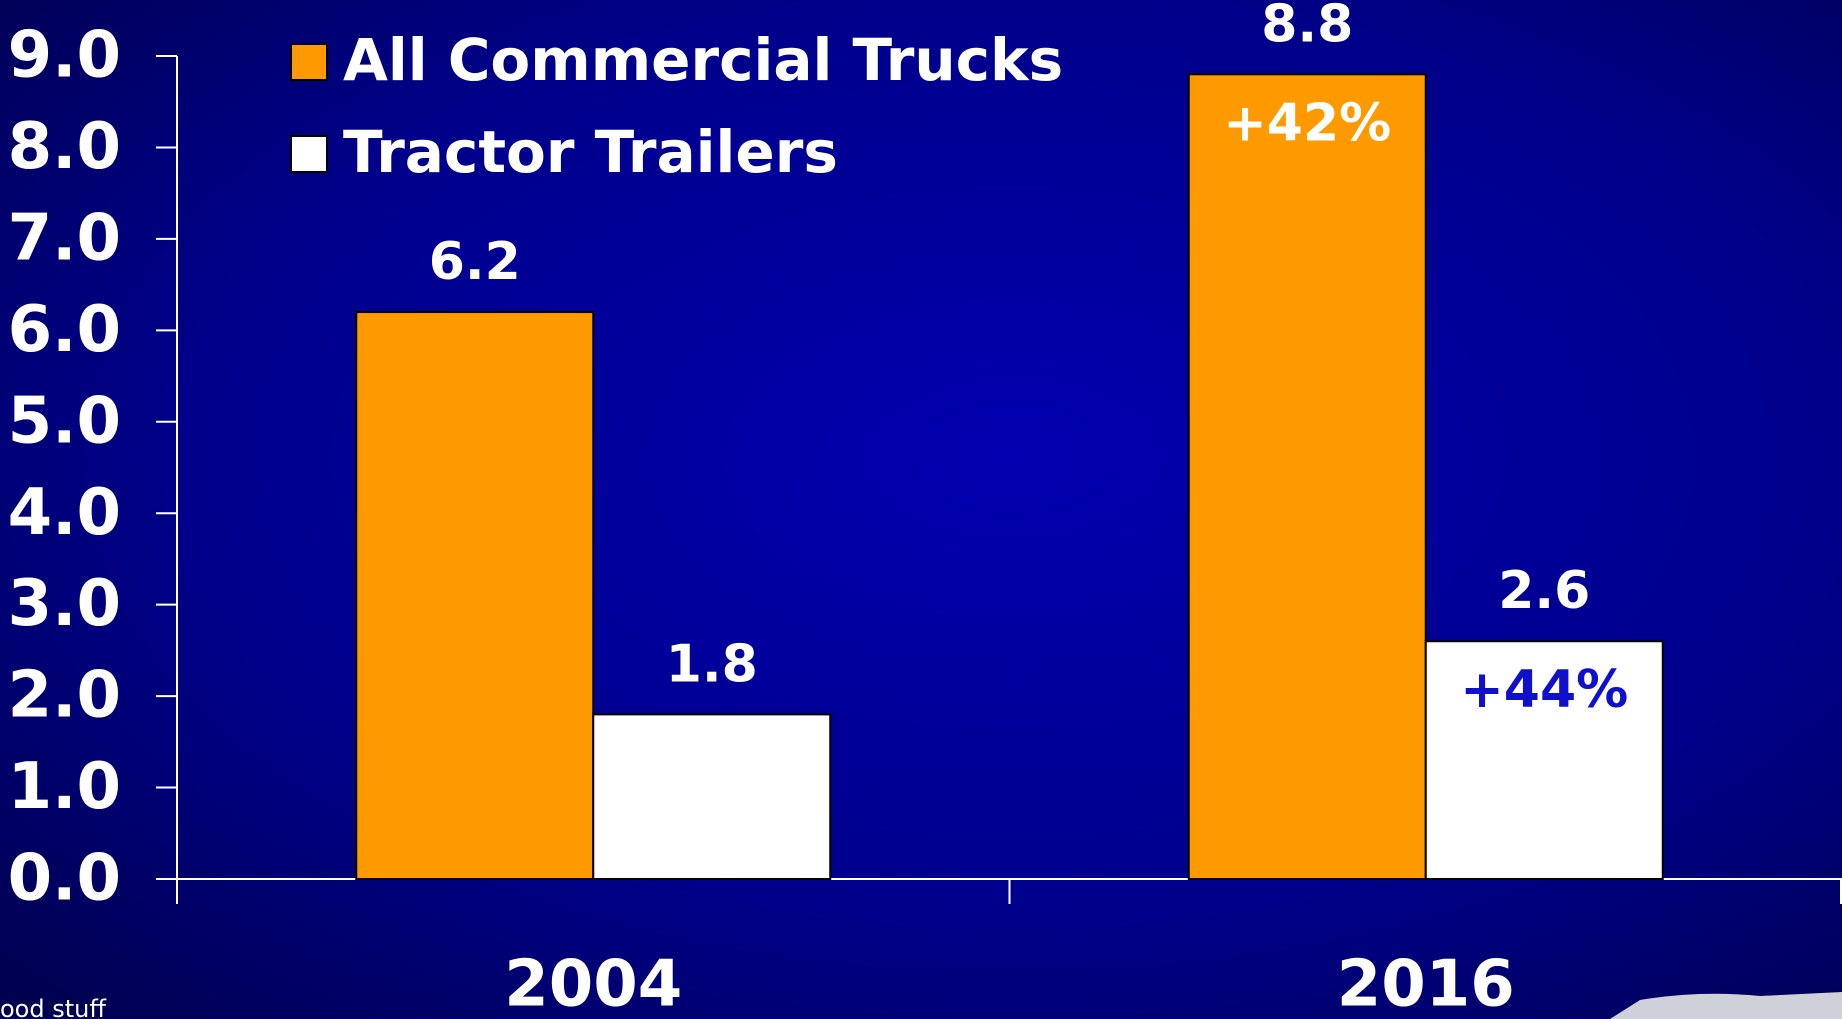  What do you see at coordinates (64, 513) in the screenshot?
I see `y-tick-label: 4.0` at bounding box center [64, 513].